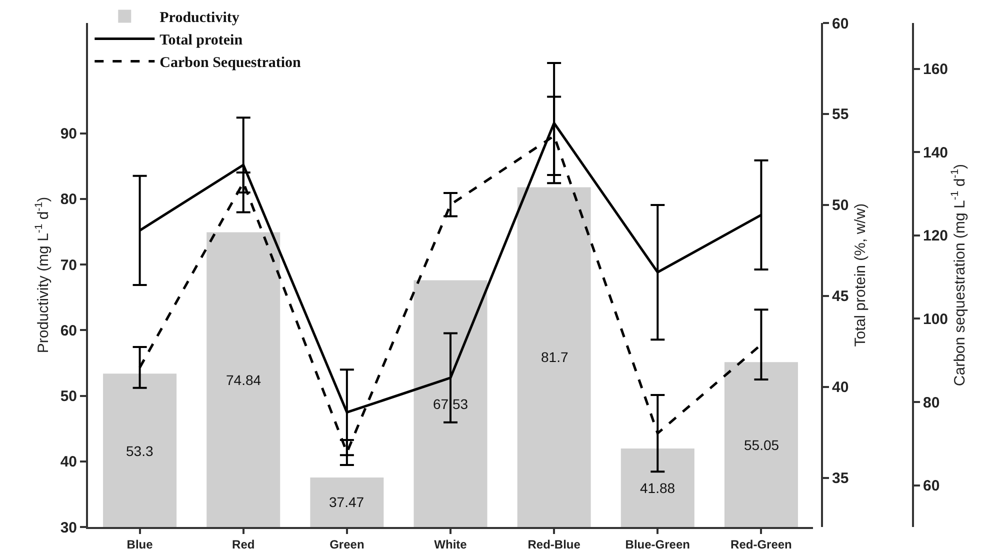 Image resolution: width=996 pixels, height=556 pixels. What do you see at coordinates (935, 236) in the screenshot?
I see `y3-tick-label: 120` at bounding box center [935, 236].